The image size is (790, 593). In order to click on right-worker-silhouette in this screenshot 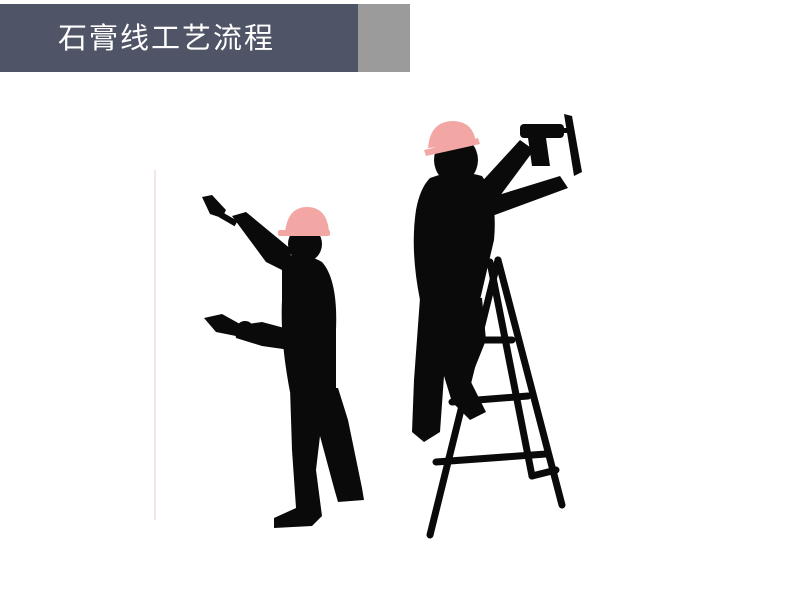, I will do `click(497, 278)`.